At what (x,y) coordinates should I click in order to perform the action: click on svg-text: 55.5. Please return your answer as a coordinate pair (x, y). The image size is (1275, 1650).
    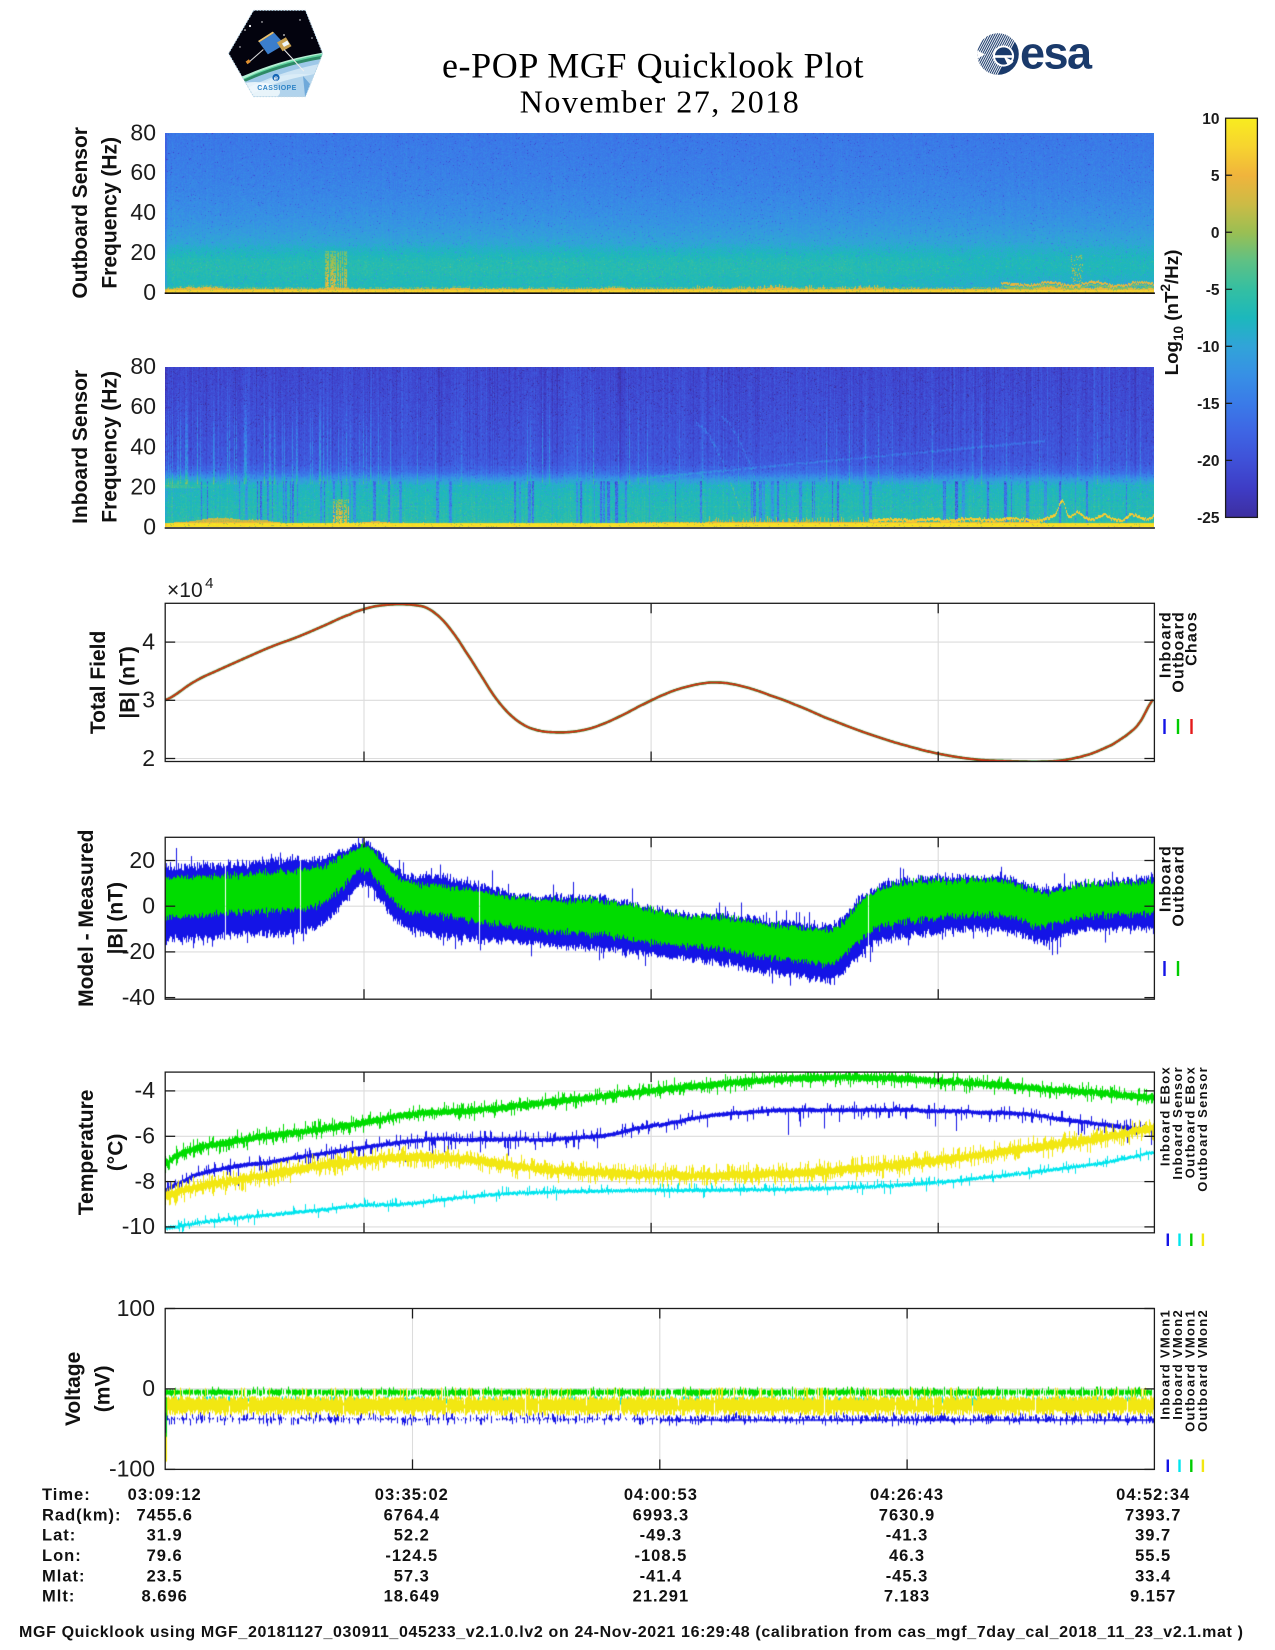
    Looking at the image, I should click on (1153, 1556).